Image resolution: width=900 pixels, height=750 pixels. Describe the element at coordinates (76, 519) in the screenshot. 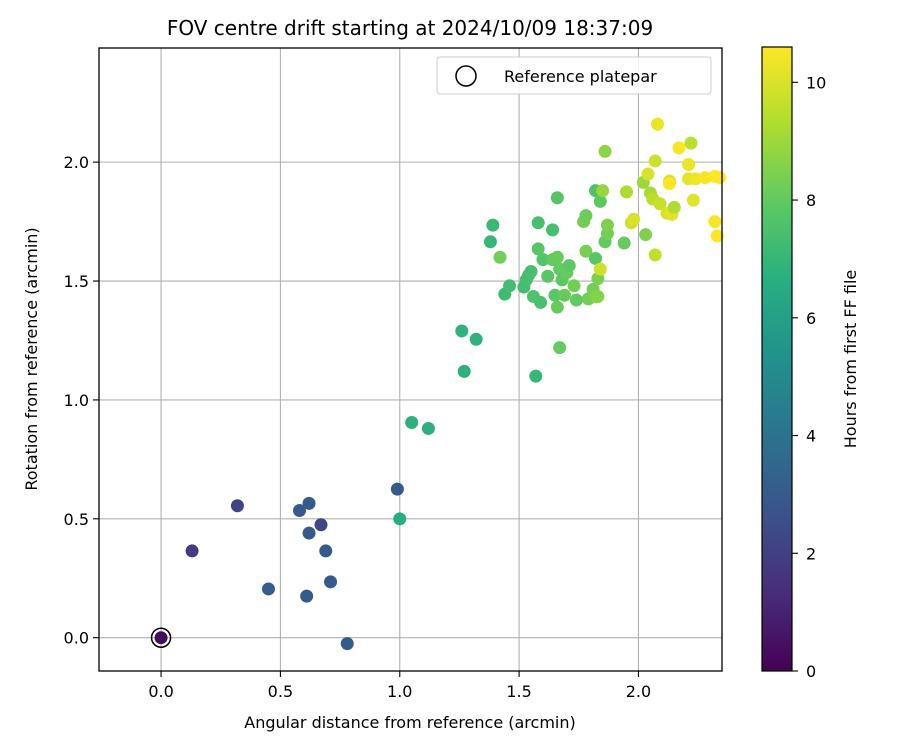

I see `y-tick-label: 0.5` at that location.